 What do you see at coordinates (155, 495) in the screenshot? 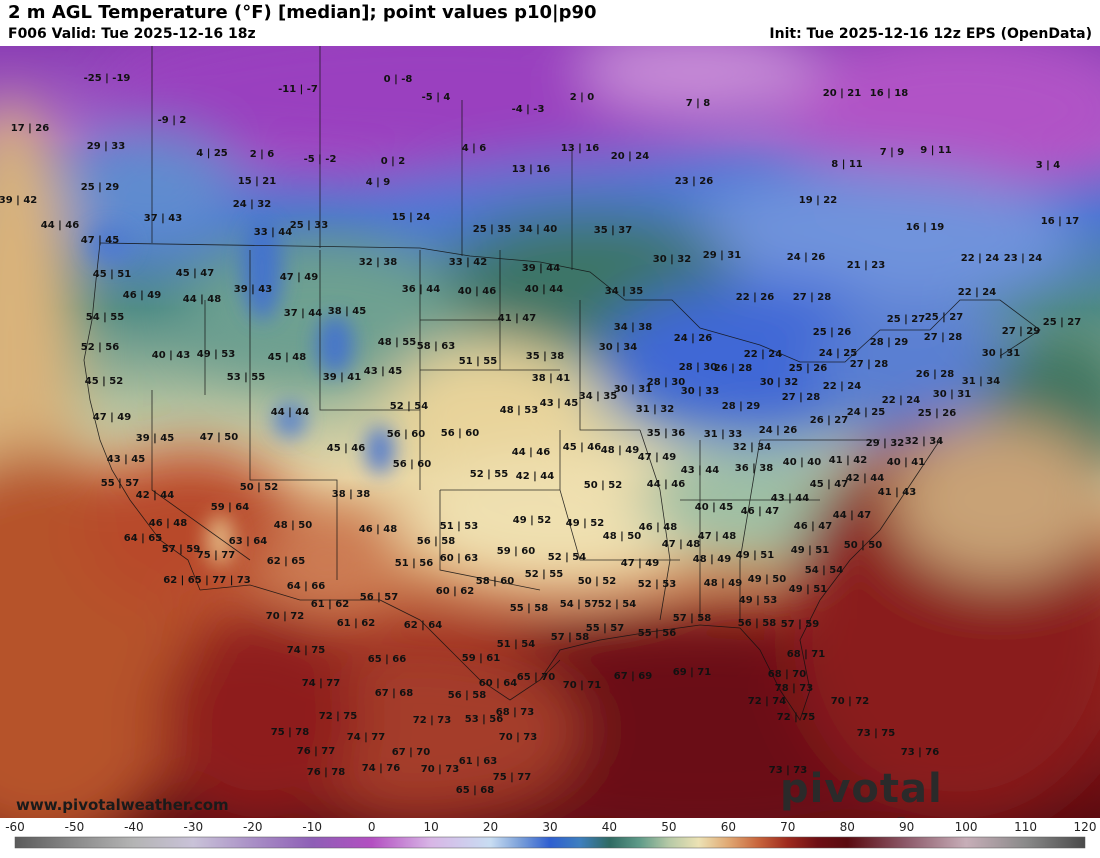
I see `point-value-label: 42 | 44` at bounding box center [155, 495].